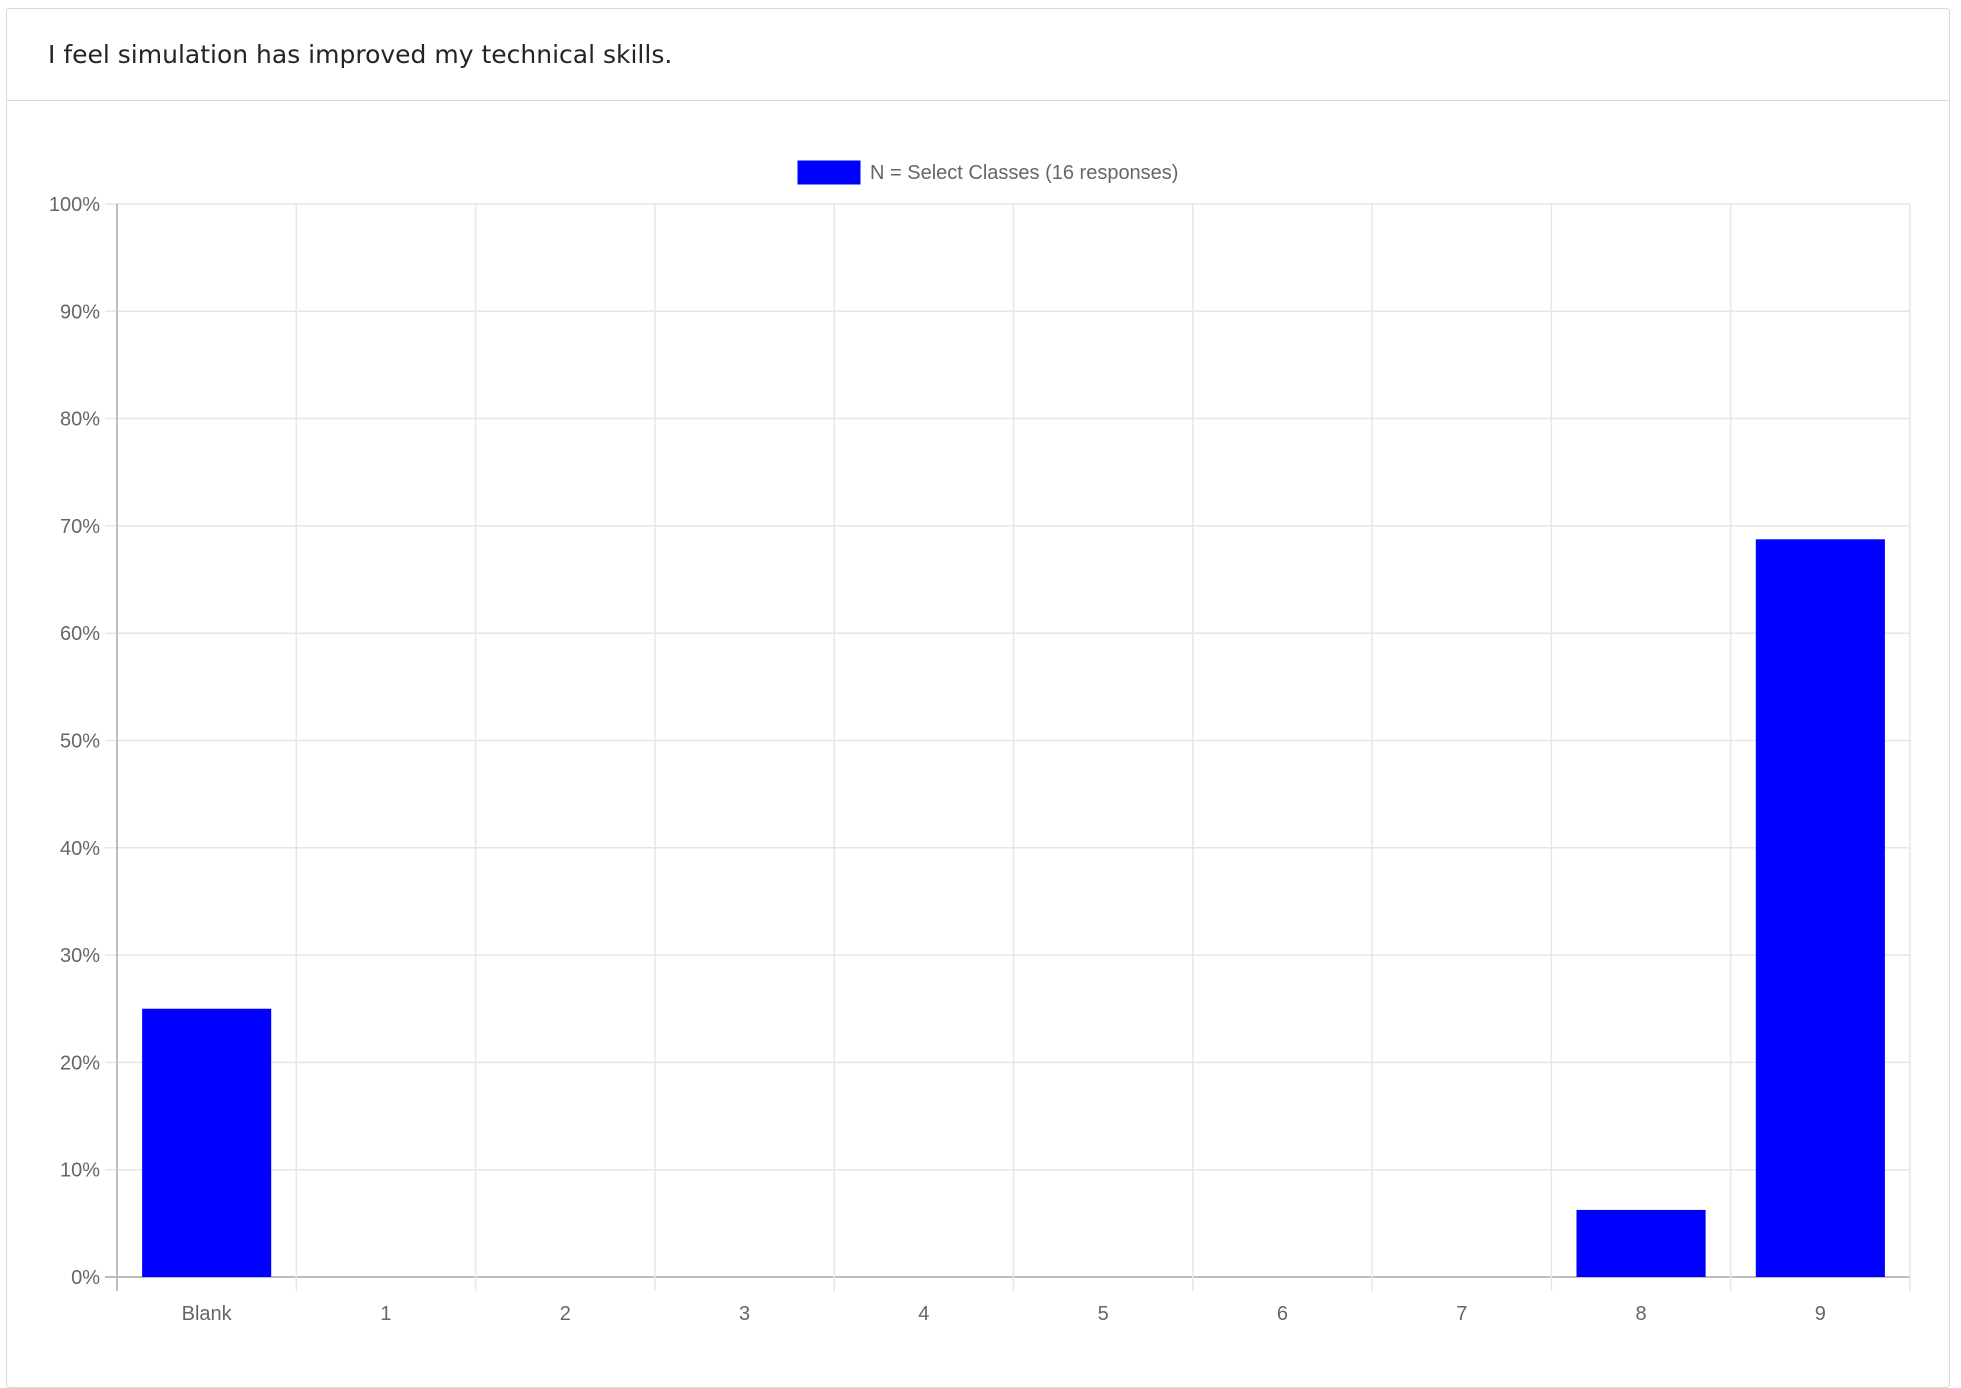  What do you see at coordinates (923, 1314) in the screenshot?
I see `x-tick-label: 4` at bounding box center [923, 1314].